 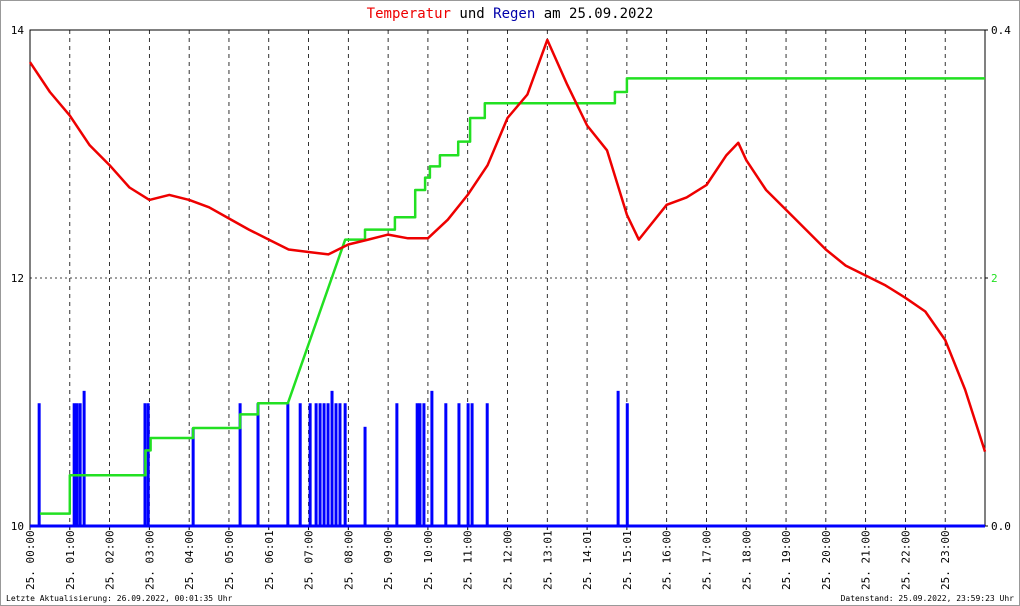 What do you see at coordinates (18, 30) in the screenshot?
I see `y-tick-label: 14` at bounding box center [18, 30].